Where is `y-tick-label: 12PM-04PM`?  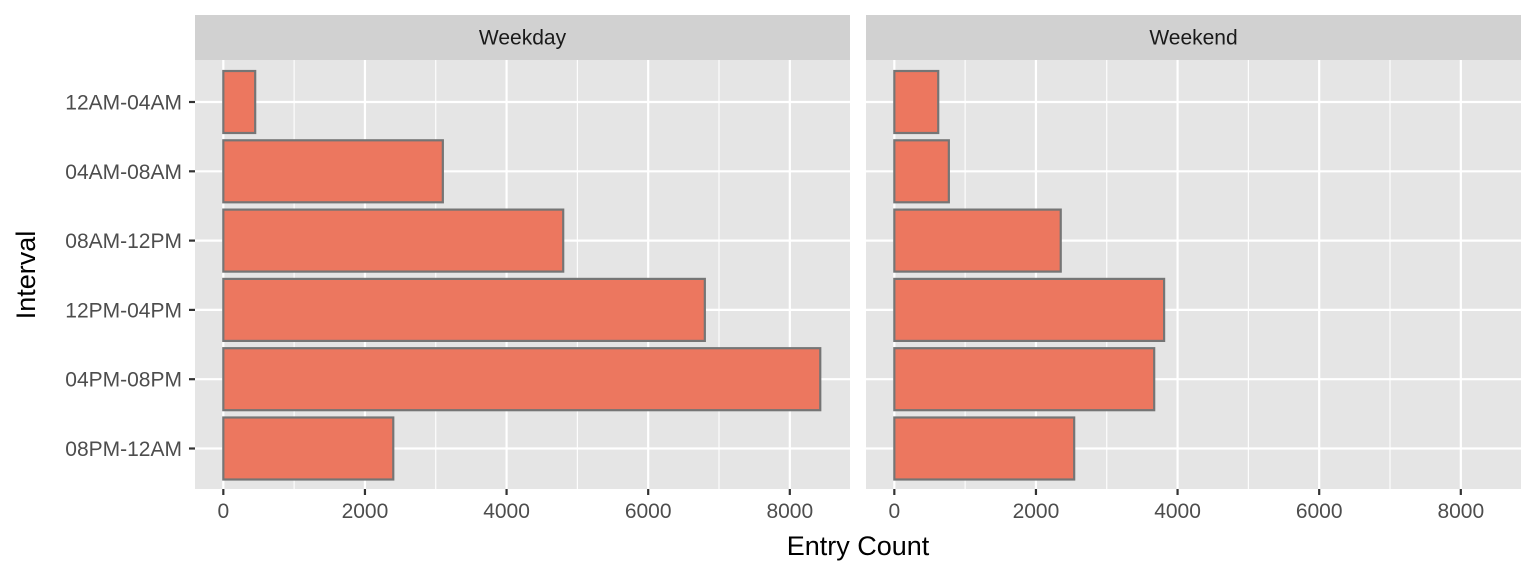 y-tick-label: 12PM-04PM is located at coordinates (123, 310).